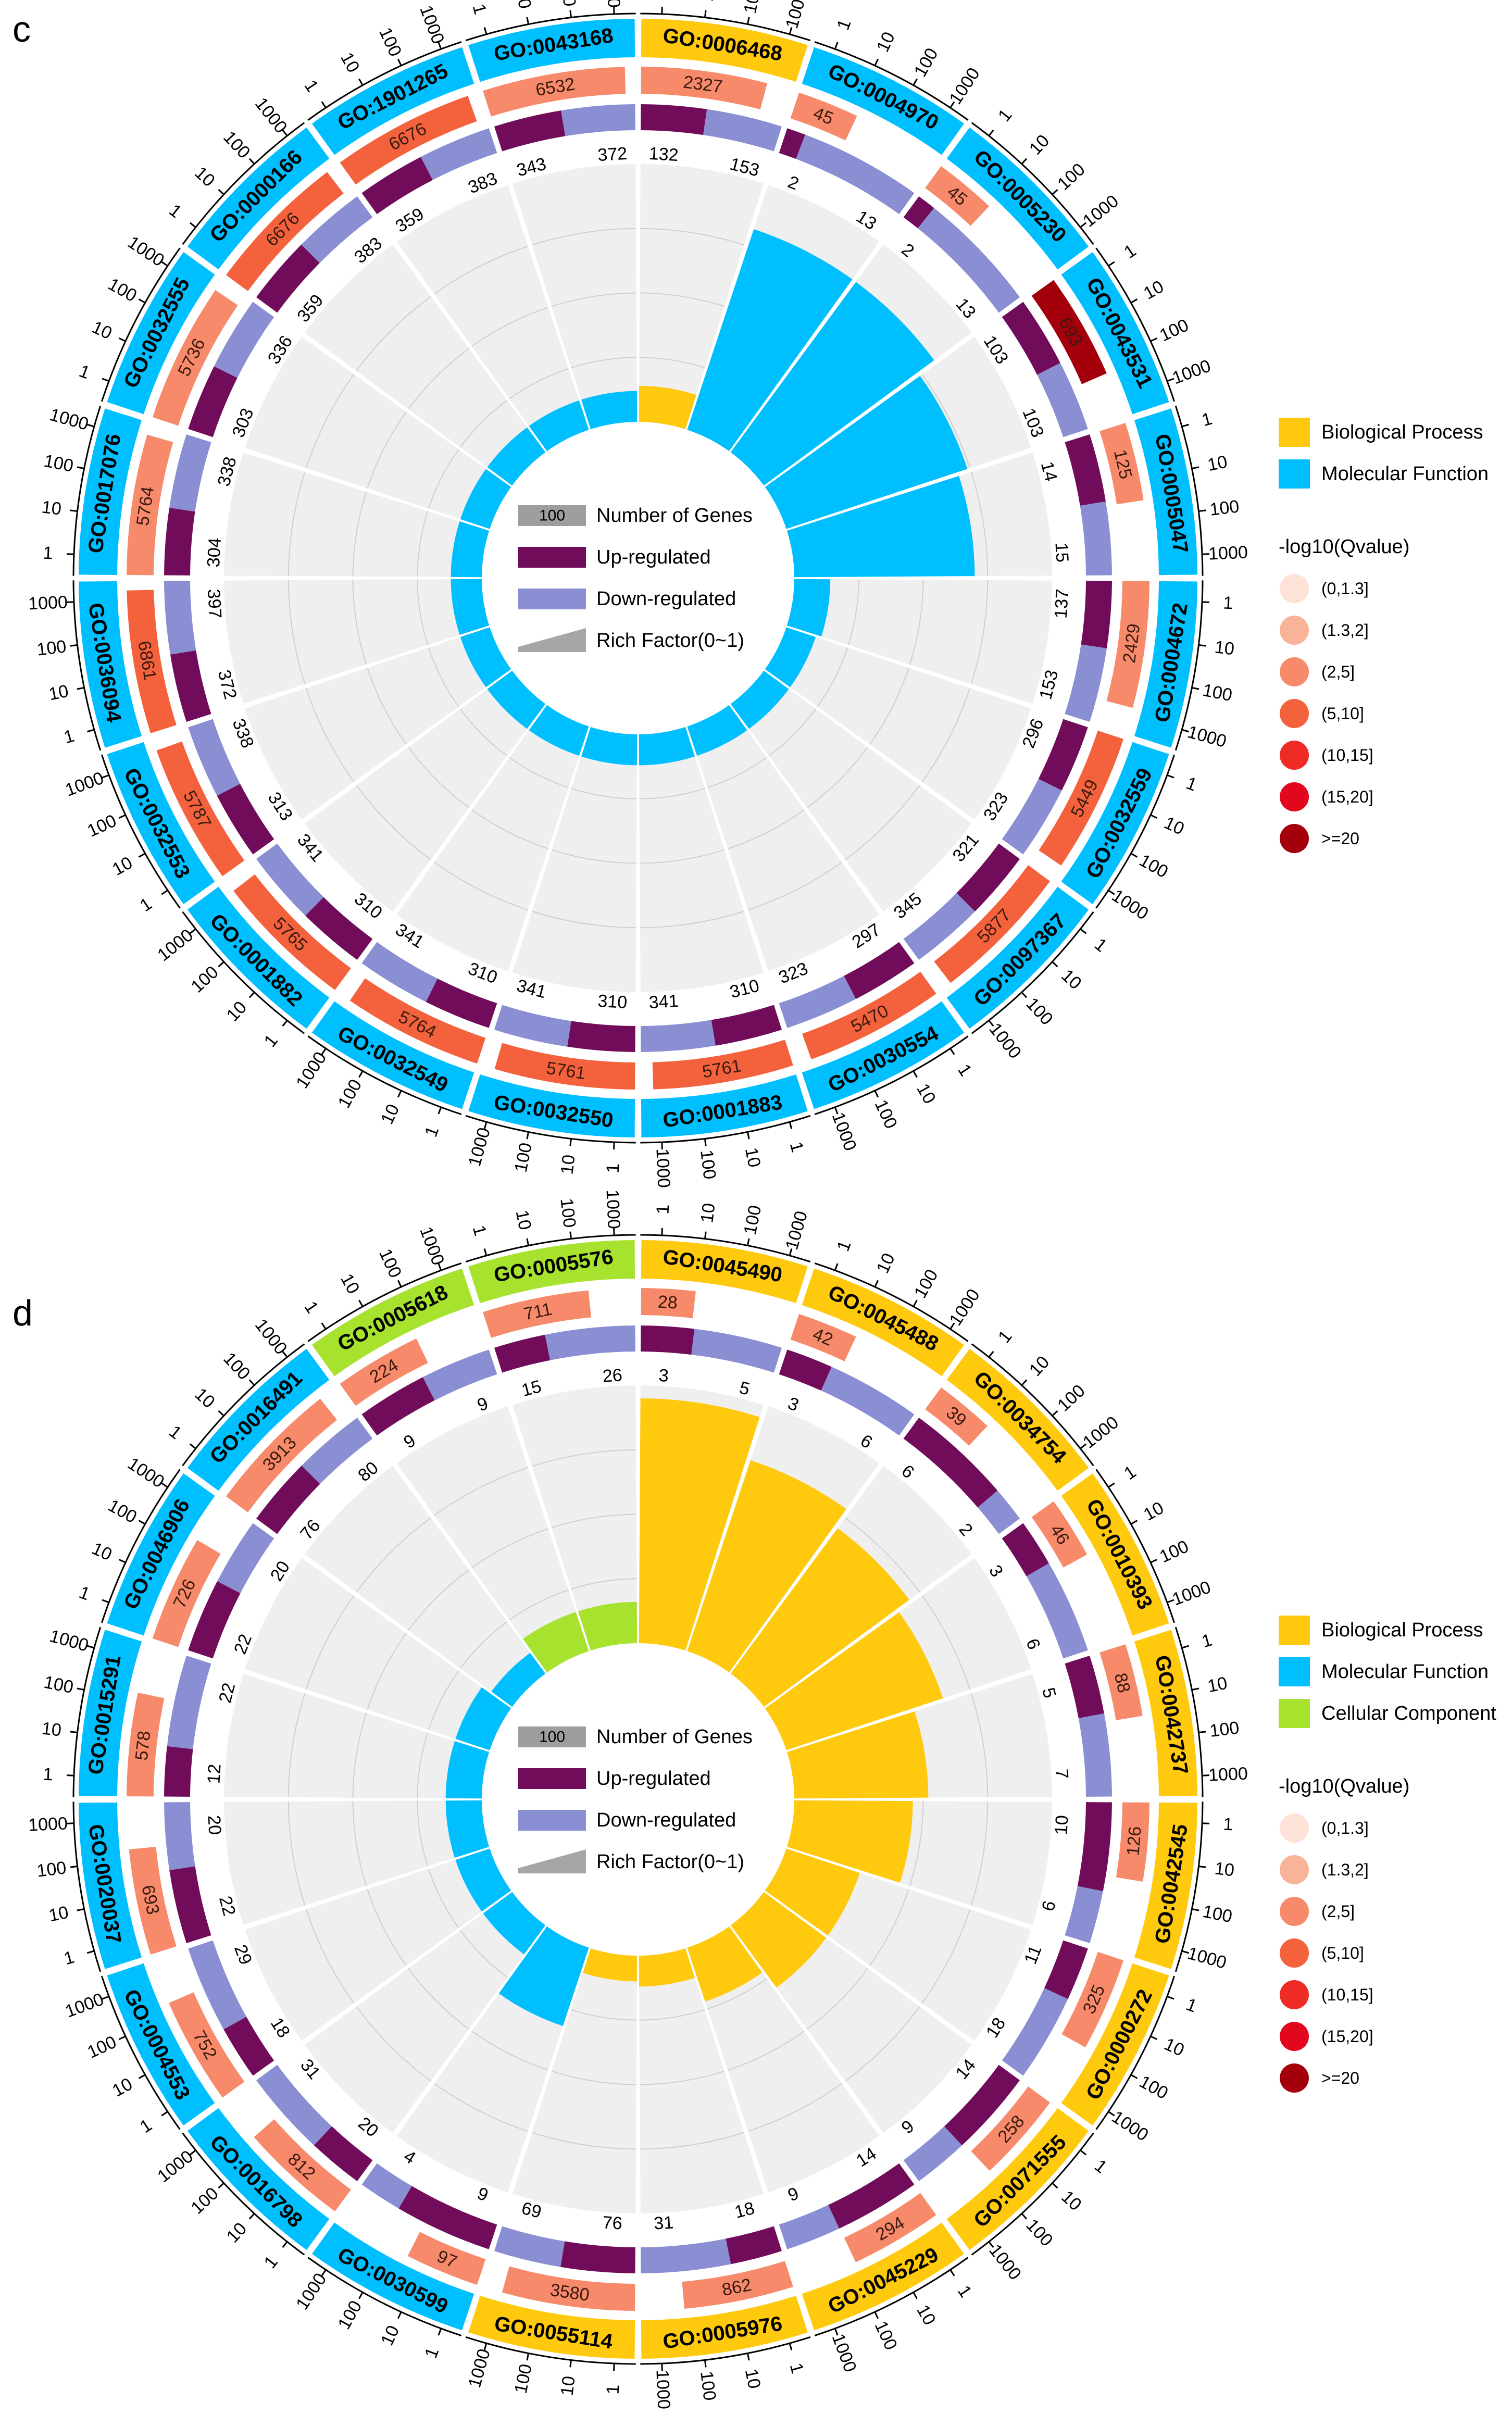 The image size is (1512, 2427). Describe the element at coordinates (1049, 471) in the screenshot. I see `up-count-label: 14` at that location.